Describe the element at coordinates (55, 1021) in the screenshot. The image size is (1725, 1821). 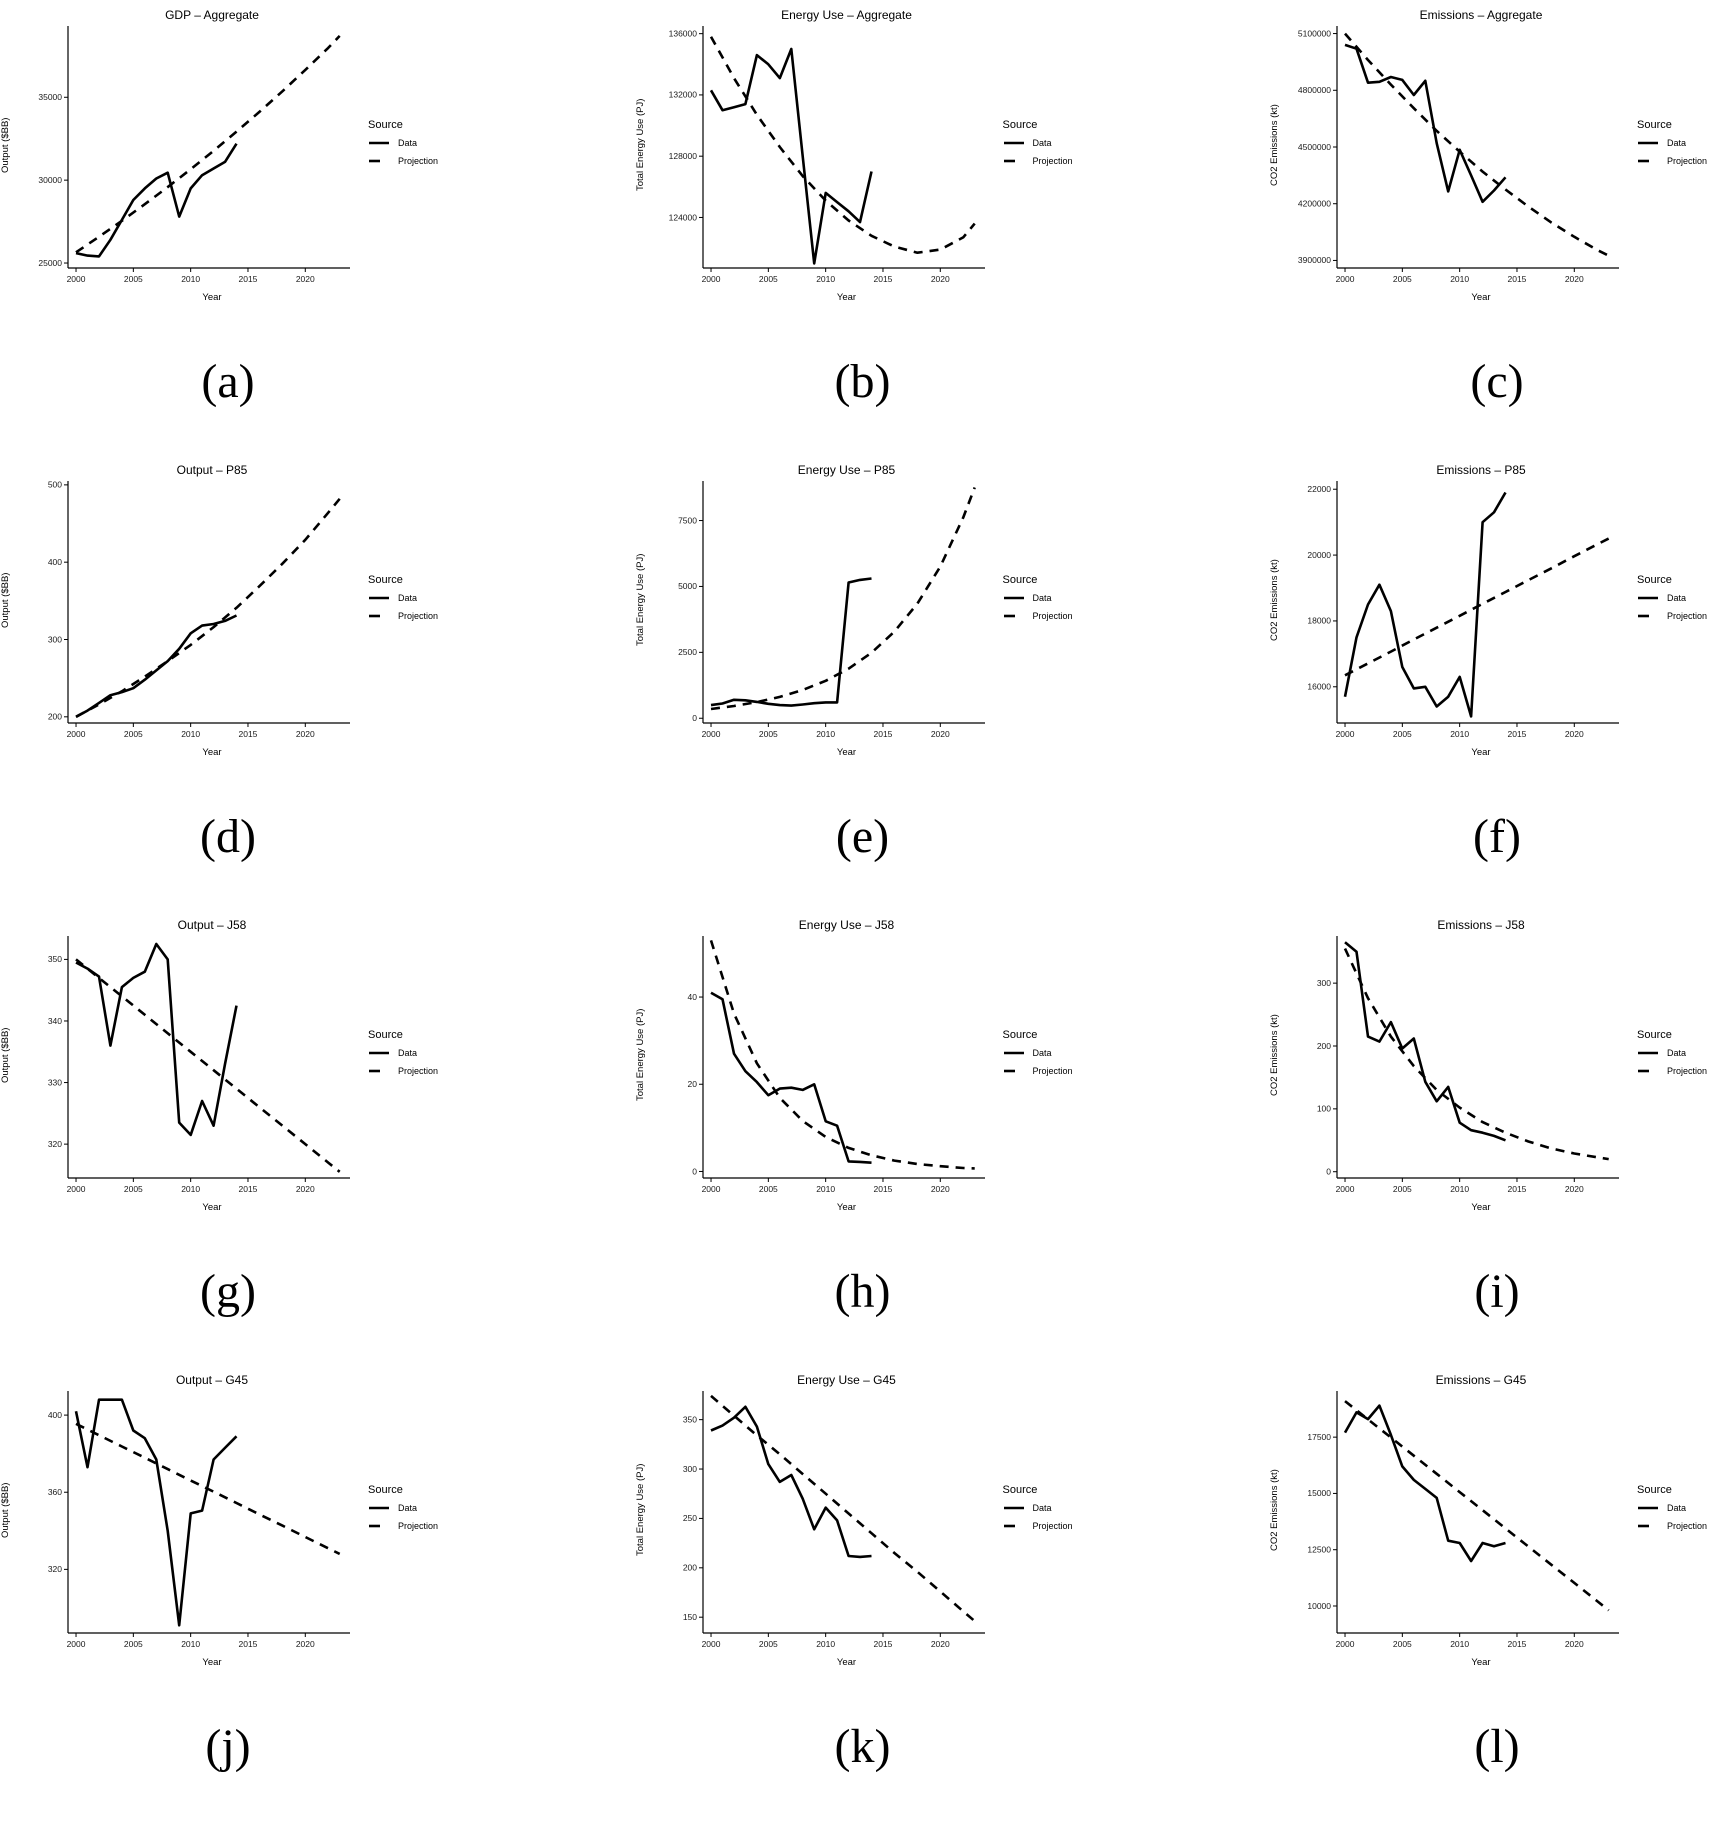
I see `svg-text: 340` at that location.